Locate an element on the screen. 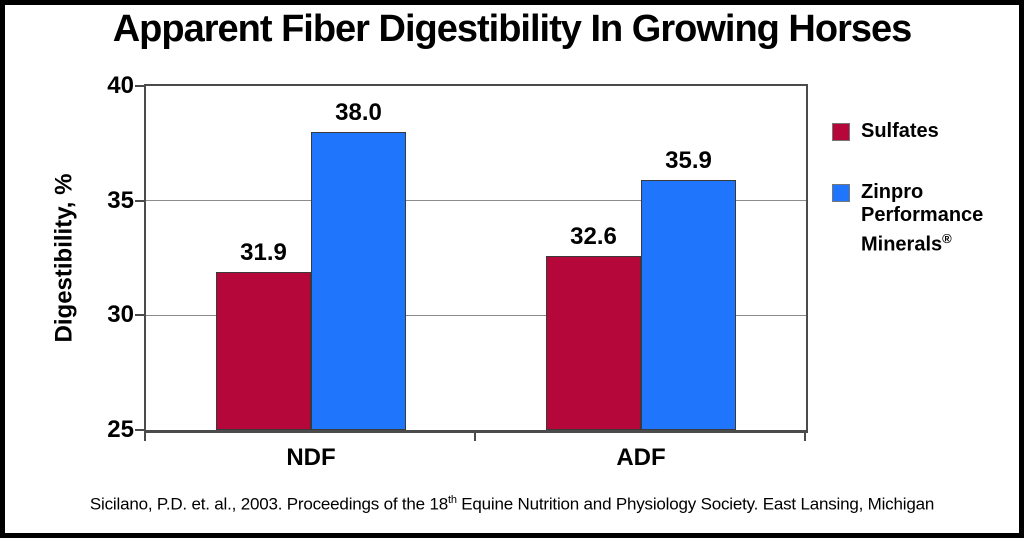 Image resolution: width=1024 pixels, height=538 pixels. value-label-adf-sulfates: 32.6 is located at coordinates (593, 236).